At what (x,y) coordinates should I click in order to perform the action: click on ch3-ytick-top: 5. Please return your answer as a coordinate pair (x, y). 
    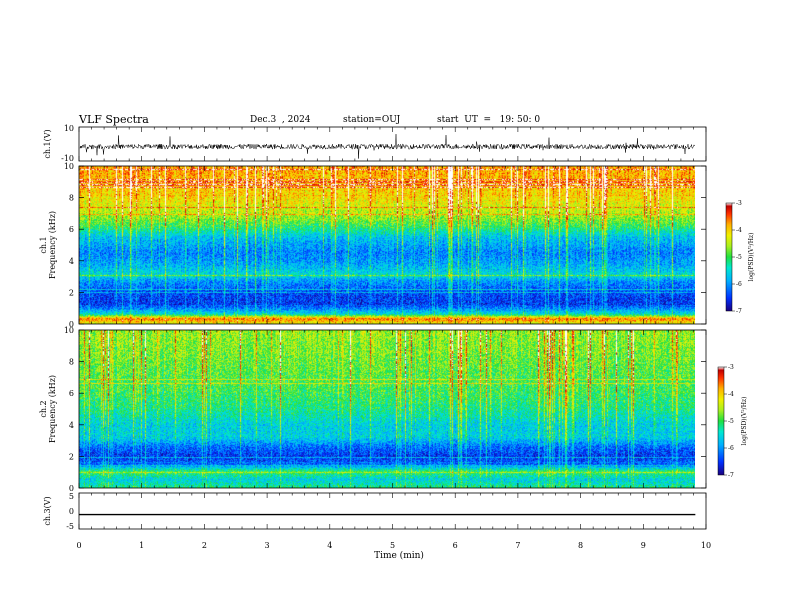
    Looking at the image, I should click on (71, 496).